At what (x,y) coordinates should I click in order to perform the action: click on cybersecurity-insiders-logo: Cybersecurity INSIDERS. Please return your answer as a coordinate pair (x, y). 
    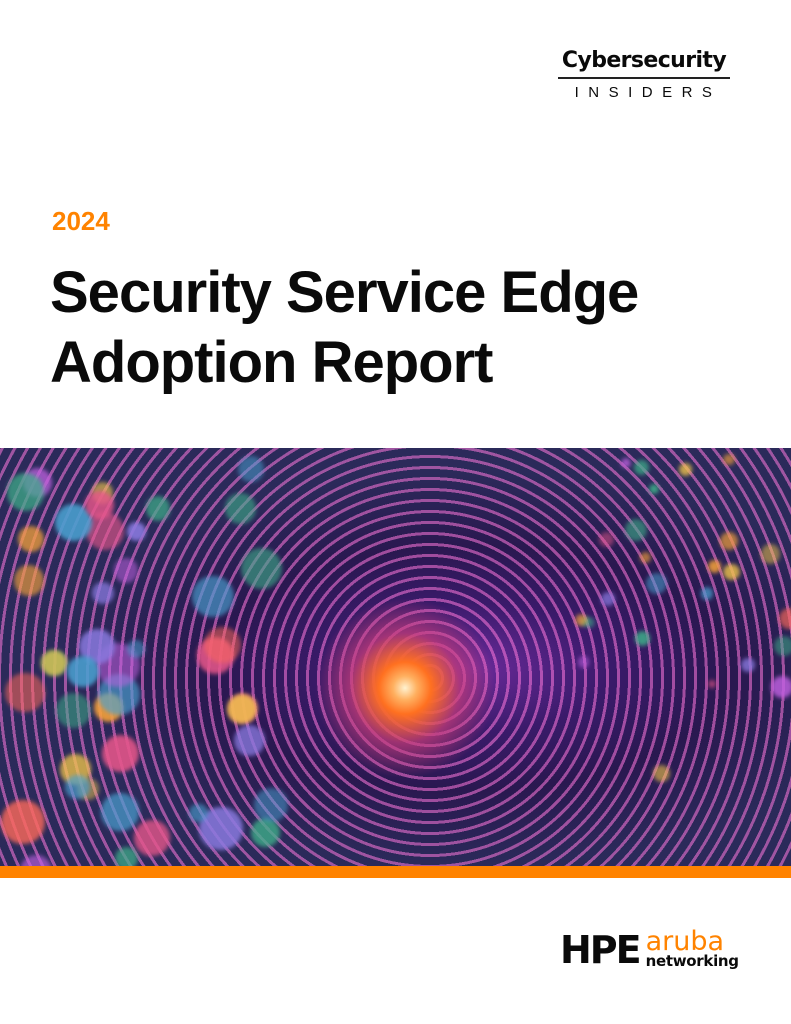
    Looking at the image, I should click on (644, 74).